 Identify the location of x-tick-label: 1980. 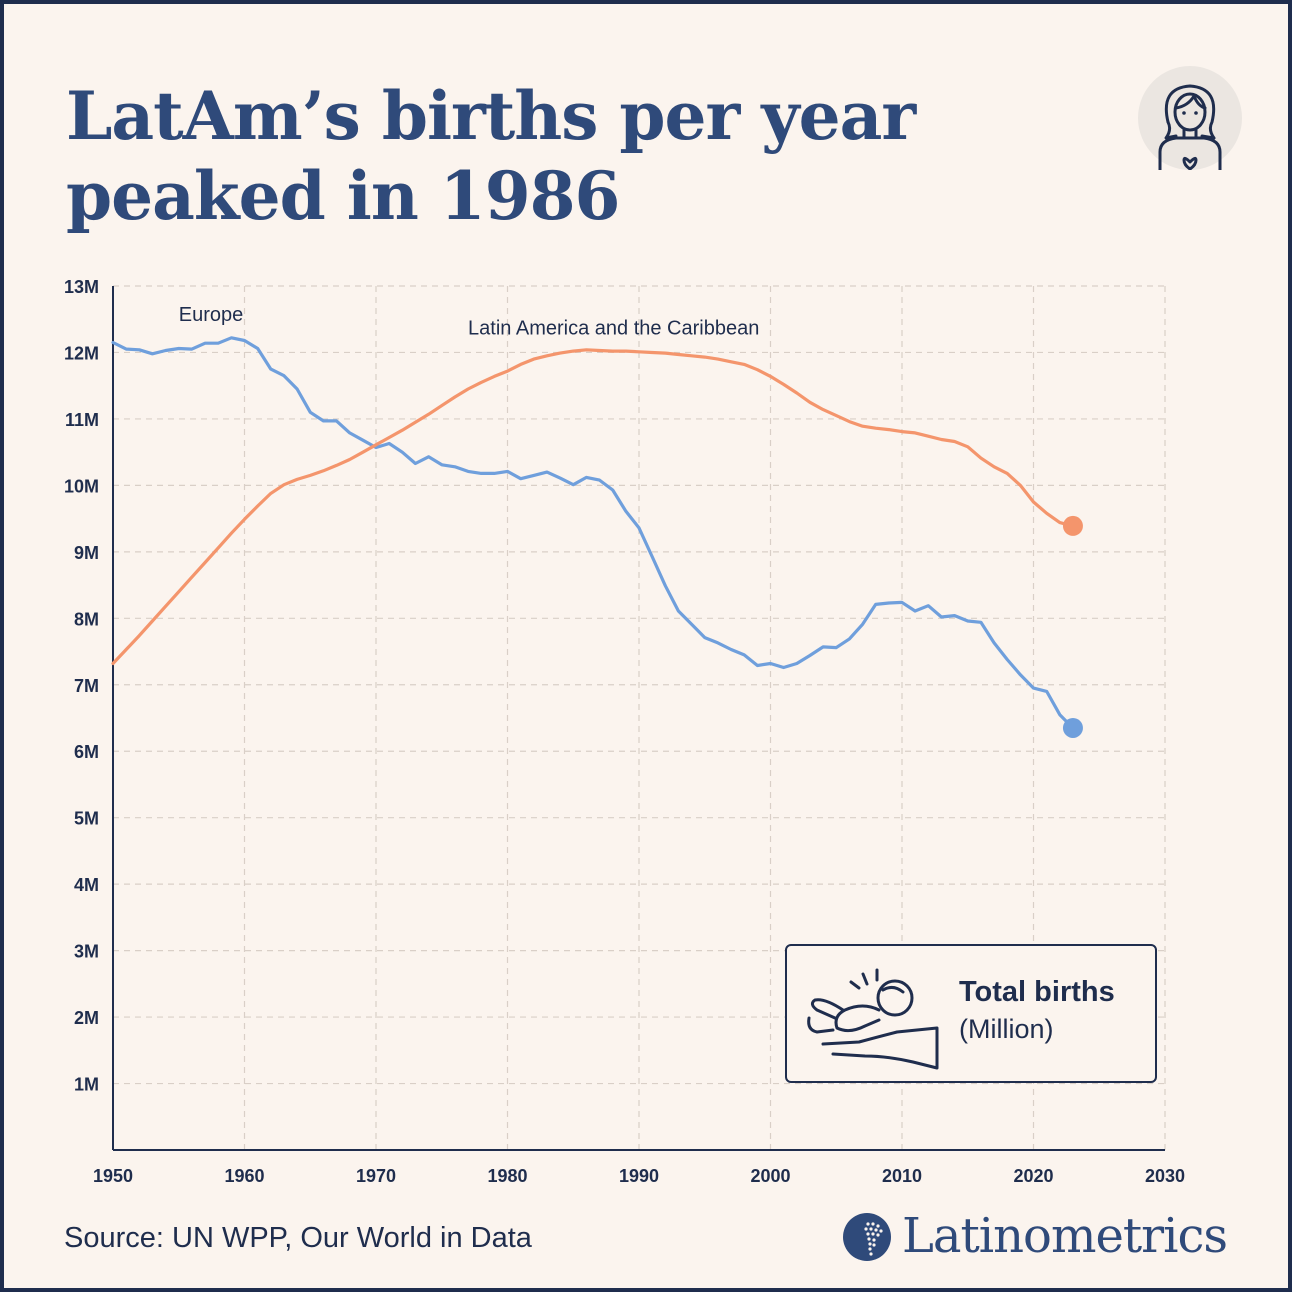
(507, 1176).